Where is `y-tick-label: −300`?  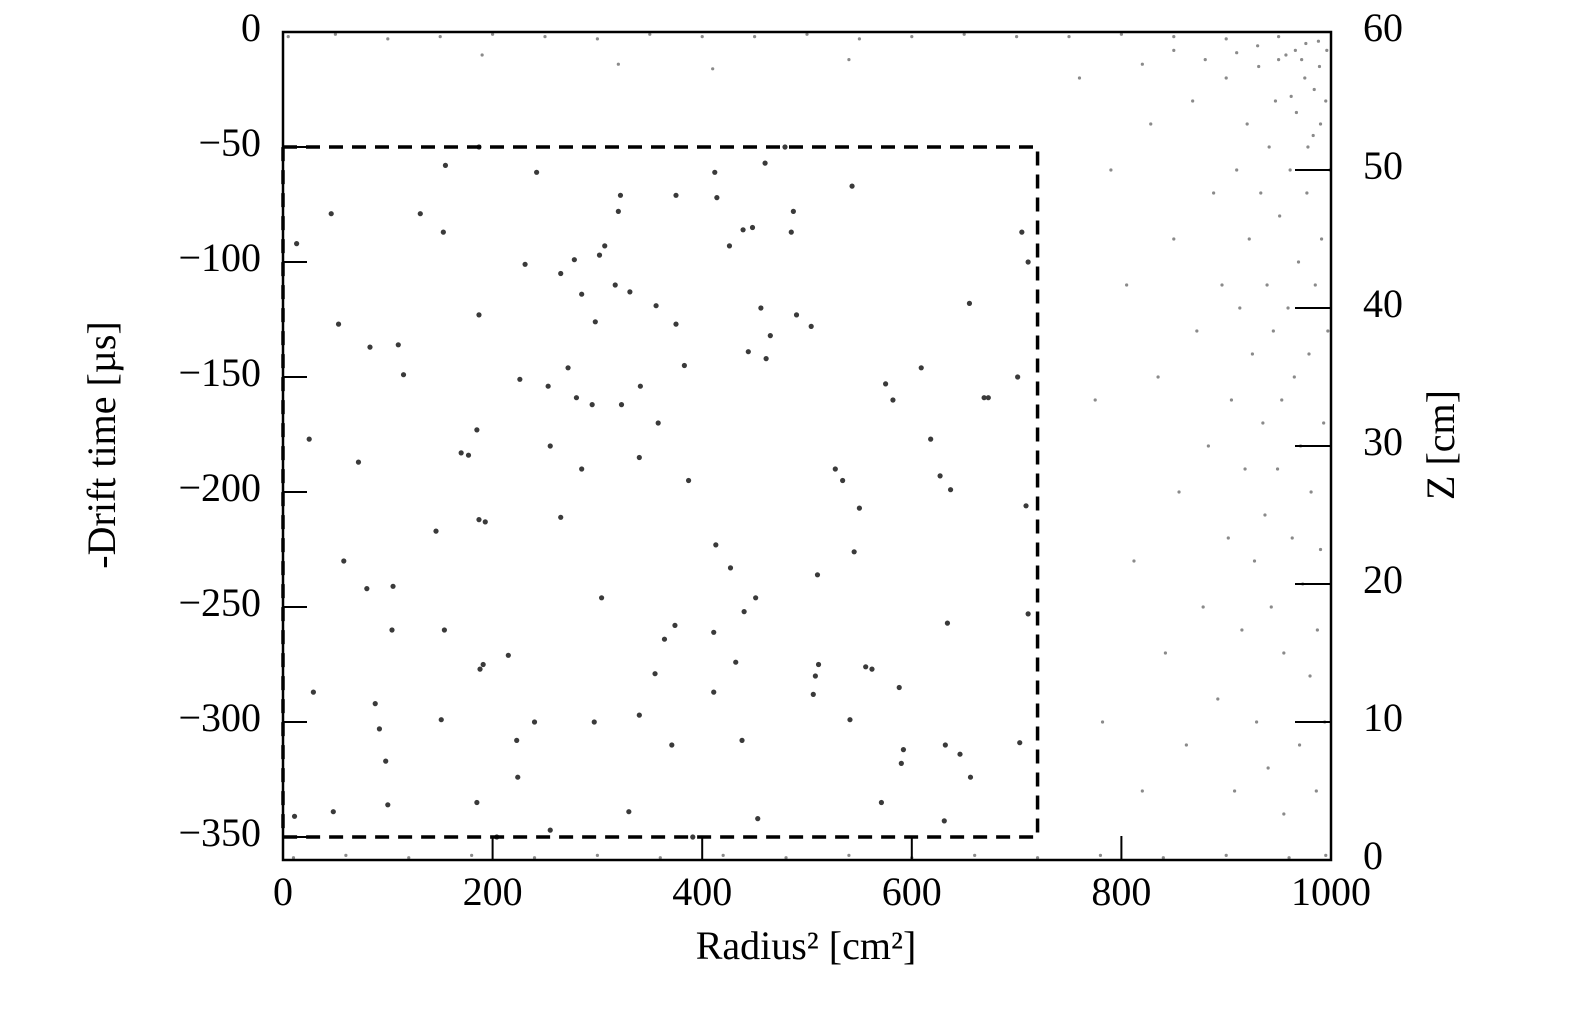 y-tick-label: −300 is located at coordinates (219, 717).